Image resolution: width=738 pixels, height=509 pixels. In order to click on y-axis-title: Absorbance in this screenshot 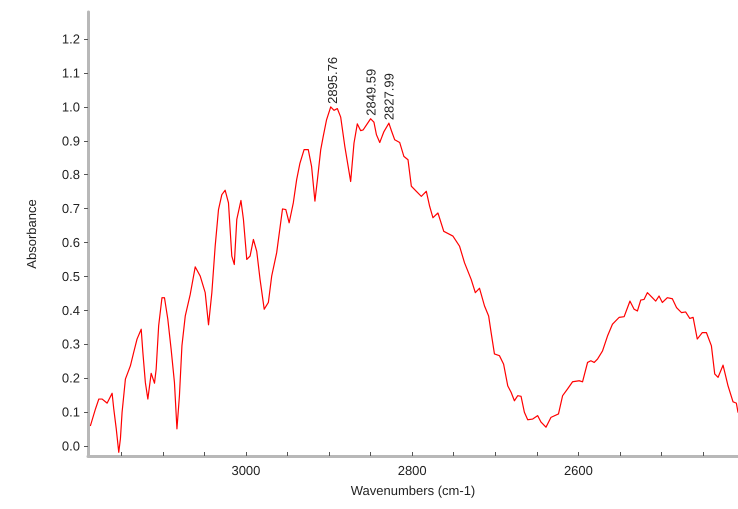, I will do `click(31, 234)`.